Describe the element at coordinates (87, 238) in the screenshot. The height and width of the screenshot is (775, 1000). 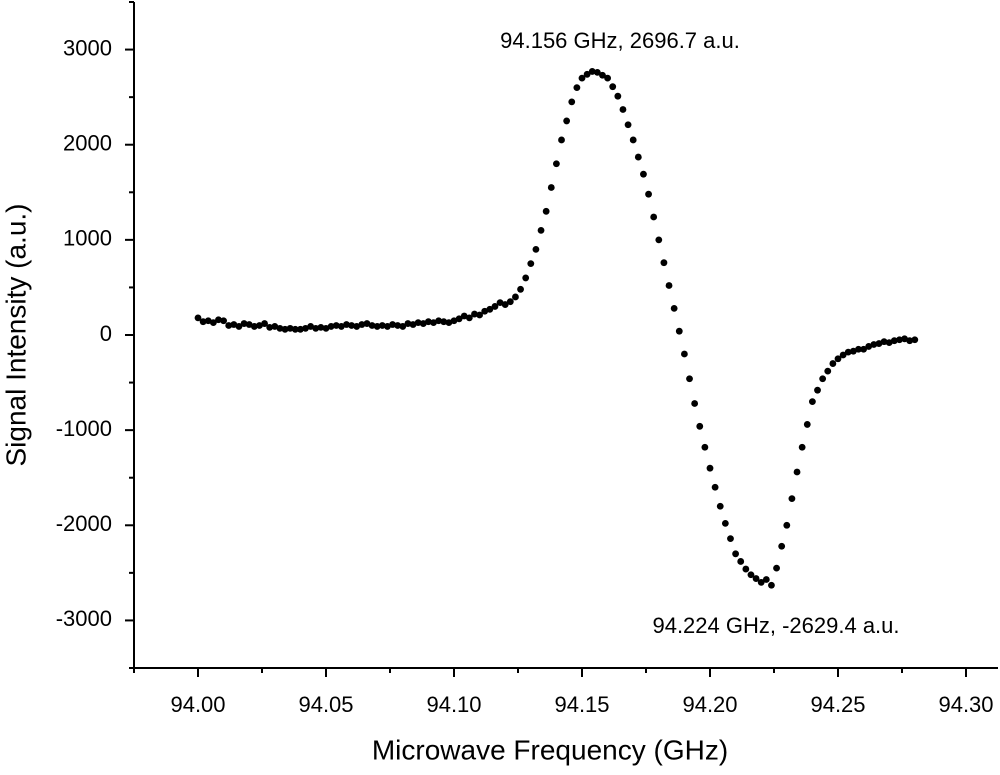
I see `y-tick-label: 1000` at that location.